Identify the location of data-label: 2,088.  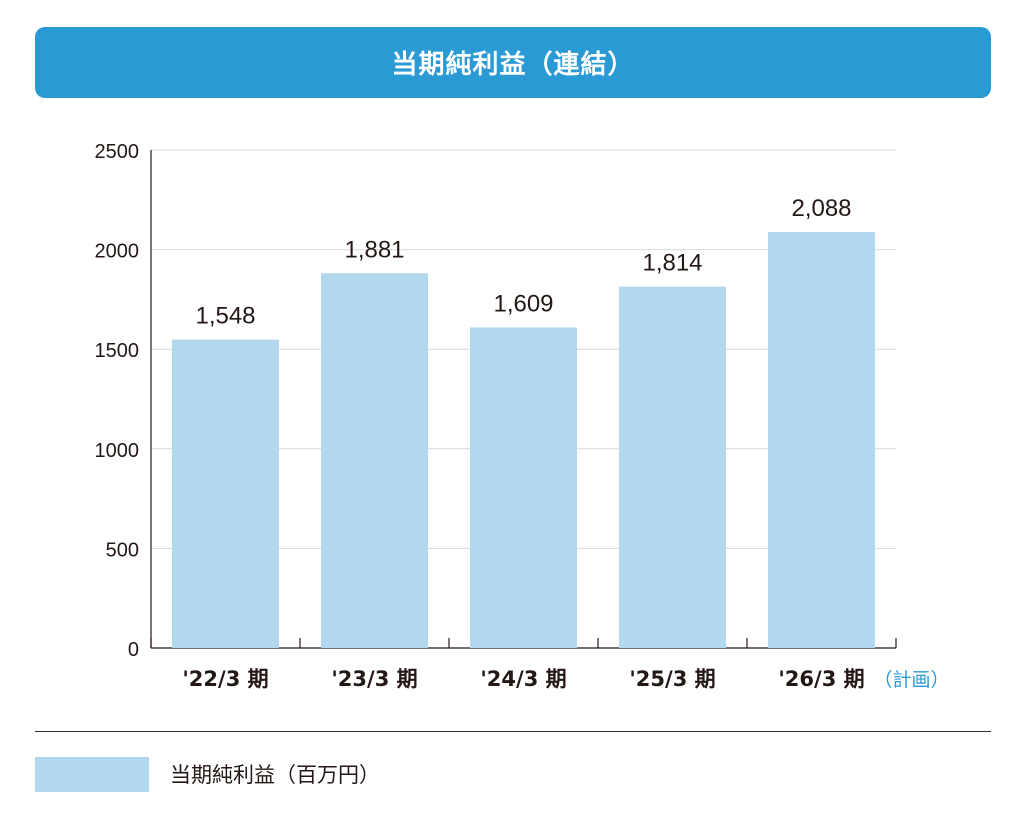
(821, 208).